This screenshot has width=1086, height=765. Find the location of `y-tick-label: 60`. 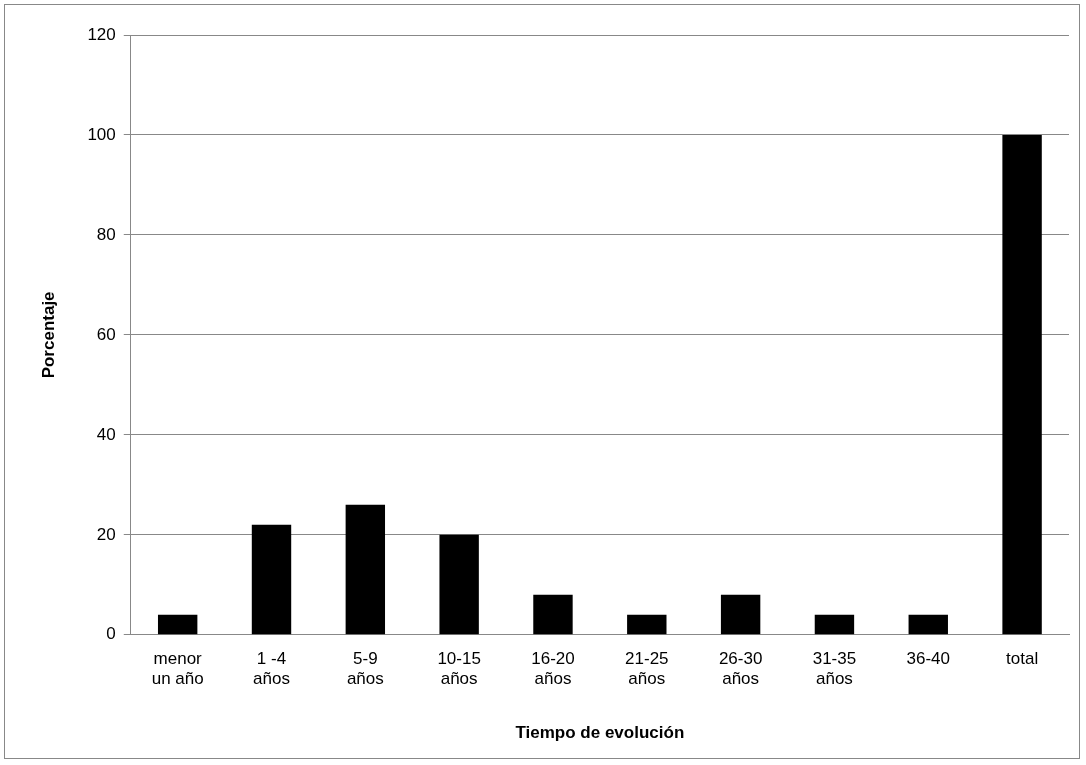

y-tick-label: 60 is located at coordinates (106, 334).